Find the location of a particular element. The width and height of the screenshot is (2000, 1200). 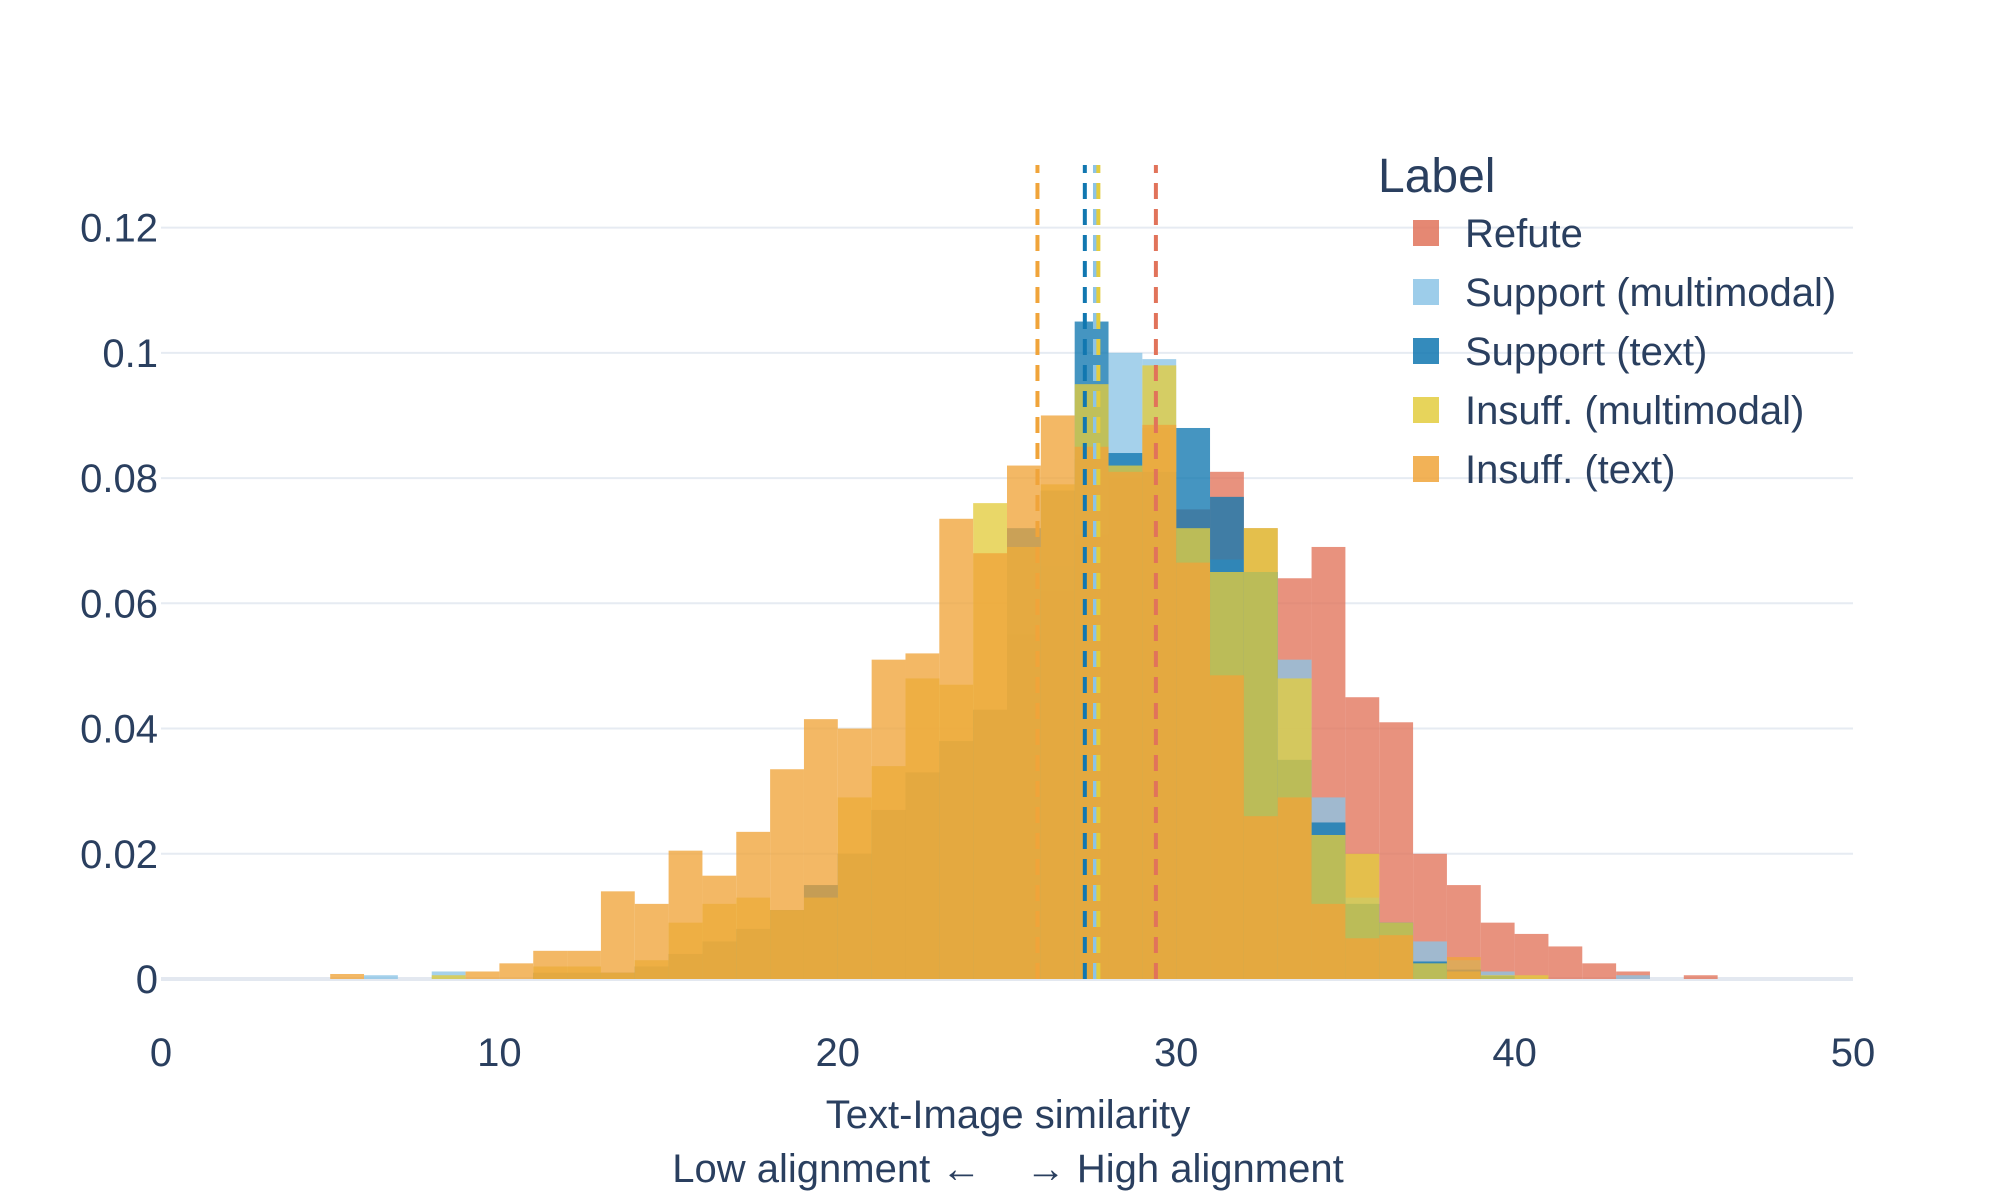

y-tick-label: 0.04 is located at coordinates (119, 730).